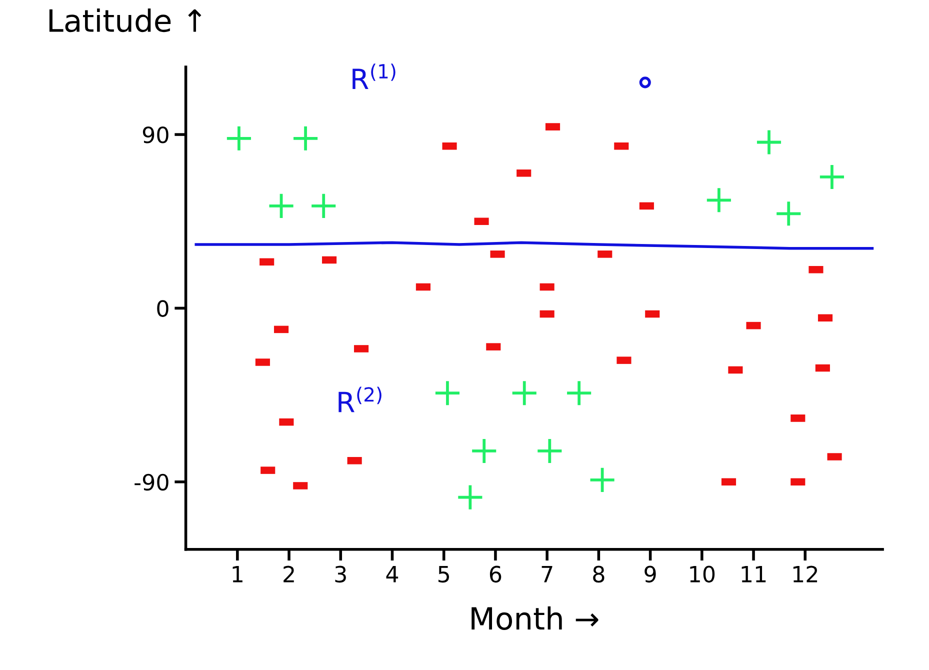  What do you see at coordinates (155, 135) in the screenshot?
I see `y-tick-label: 90` at bounding box center [155, 135].